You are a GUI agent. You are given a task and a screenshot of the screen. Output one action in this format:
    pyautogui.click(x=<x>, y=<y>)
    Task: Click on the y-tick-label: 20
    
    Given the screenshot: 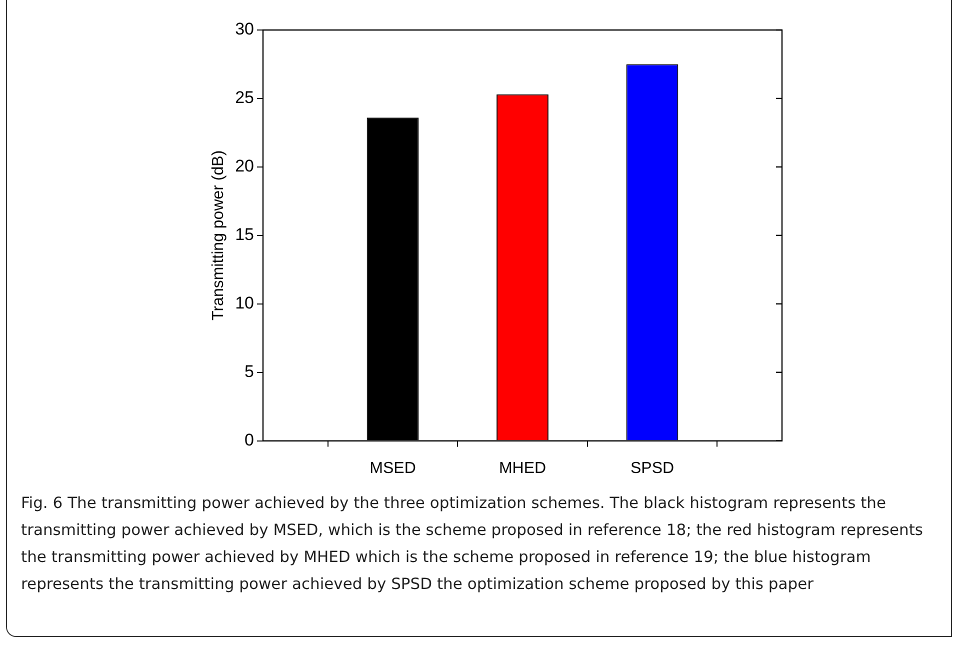 What is the action you would take?
    pyautogui.click(x=244, y=166)
    